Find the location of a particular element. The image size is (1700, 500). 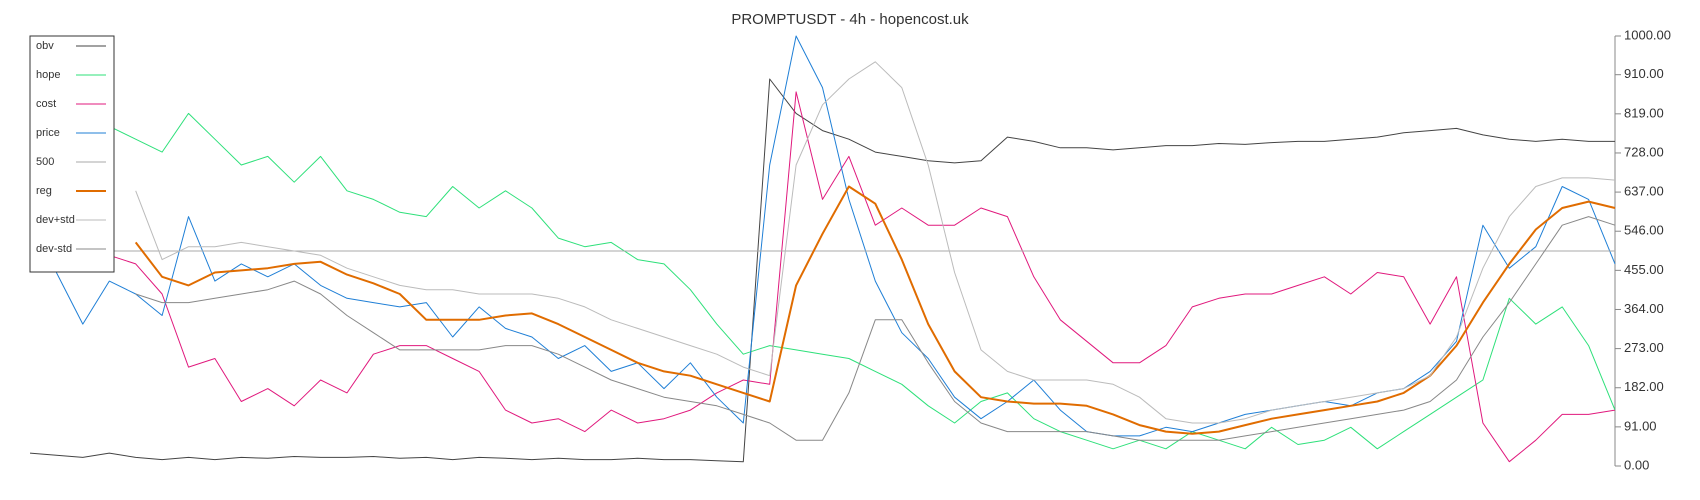

y-tick-label: 455.00 is located at coordinates (1644, 269).